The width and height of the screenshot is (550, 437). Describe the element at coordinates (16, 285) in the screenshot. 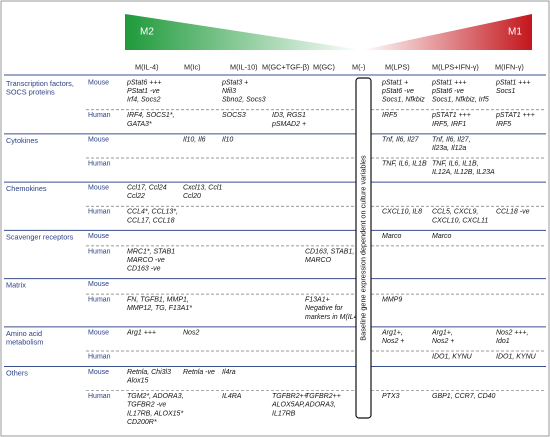

I see `section-label: Matrix` at that location.